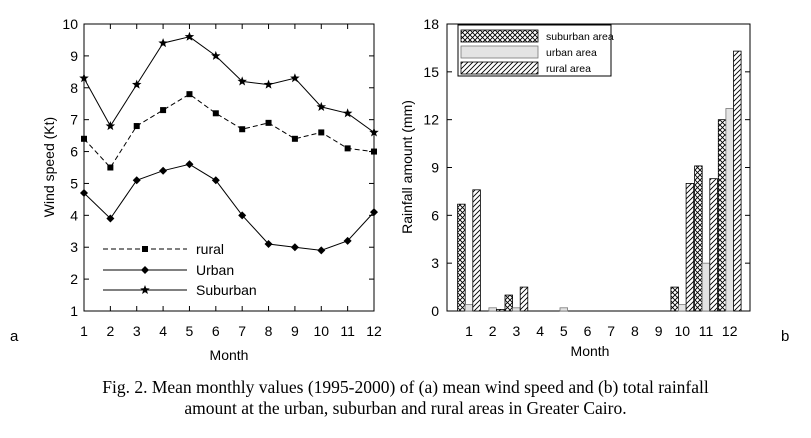 The height and width of the screenshot is (438, 811). Describe the element at coordinates (499, 68) in the screenshot. I see `legend-swatch-rural-area` at that location.